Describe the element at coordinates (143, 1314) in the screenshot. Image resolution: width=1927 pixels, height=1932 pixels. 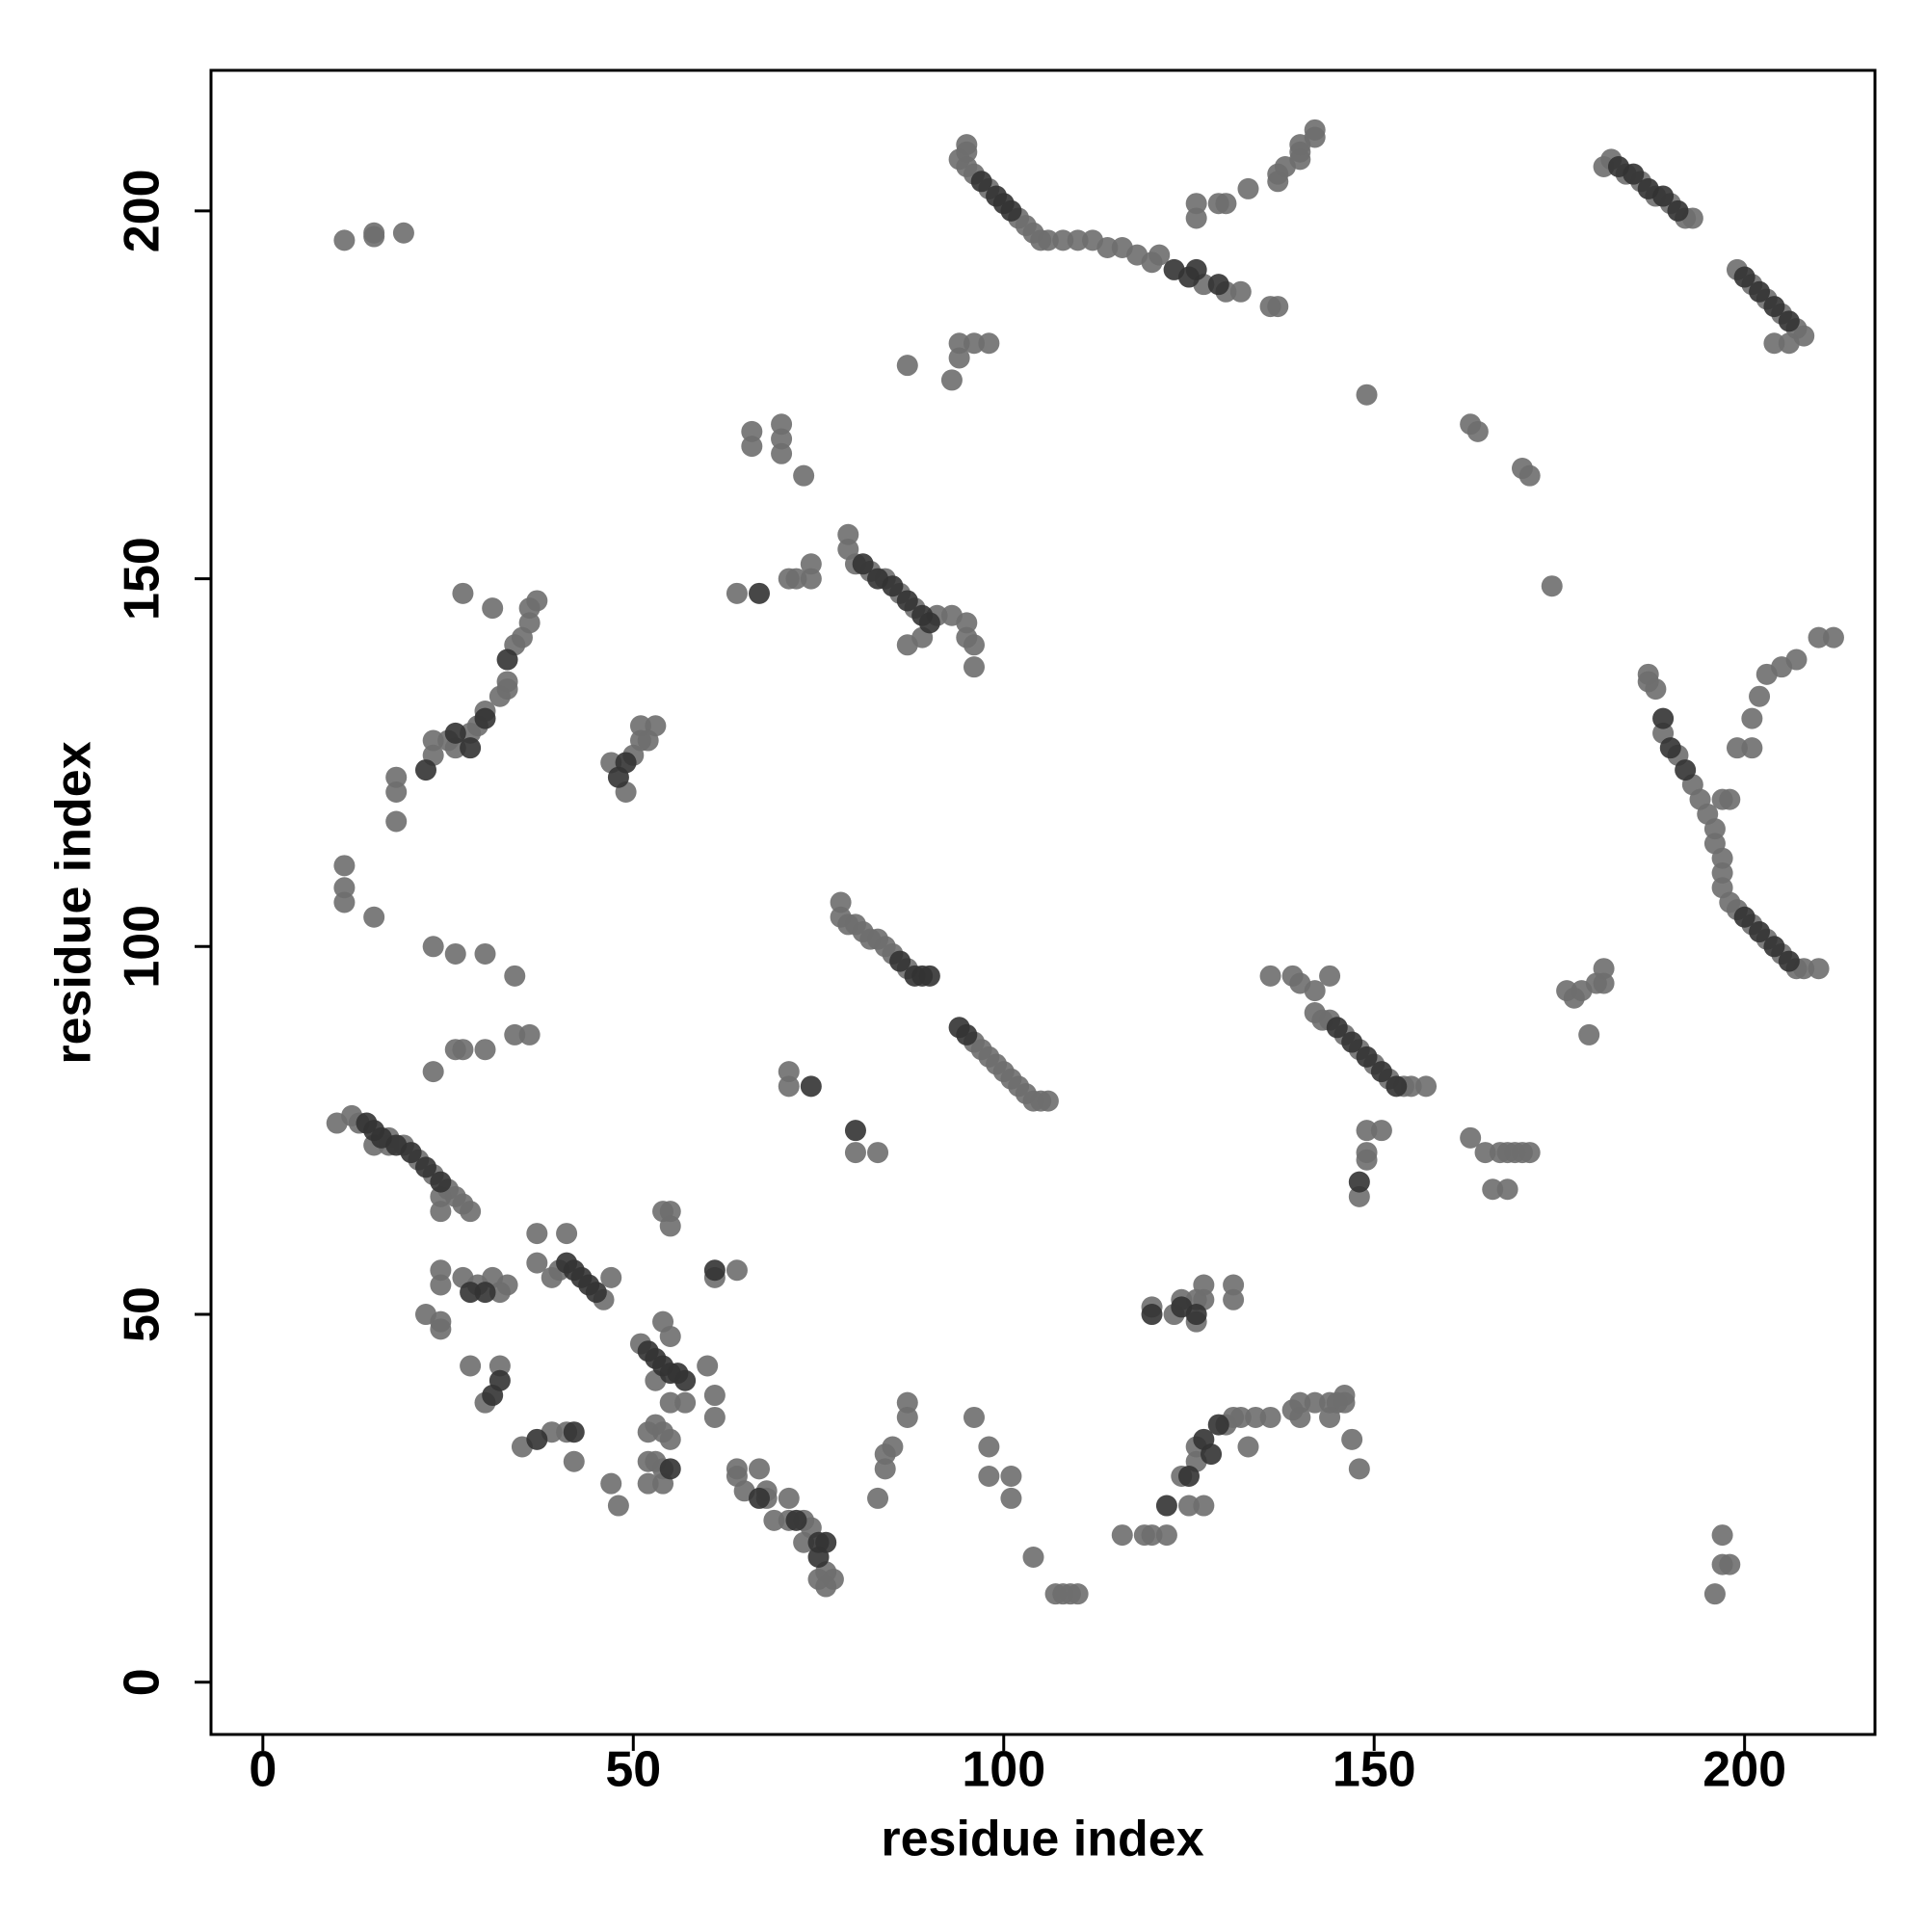
I see `y-tick-label: 50` at that location.